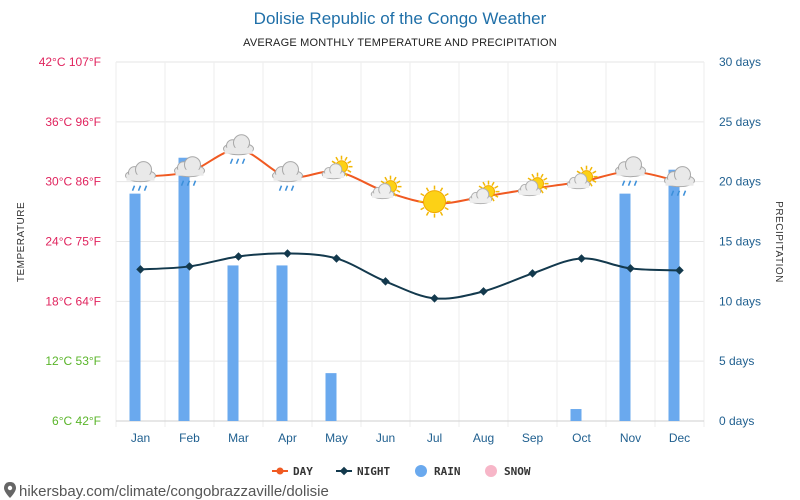 This screenshot has width=800, height=500. I want to click on sun-icon, so click(434, 201).